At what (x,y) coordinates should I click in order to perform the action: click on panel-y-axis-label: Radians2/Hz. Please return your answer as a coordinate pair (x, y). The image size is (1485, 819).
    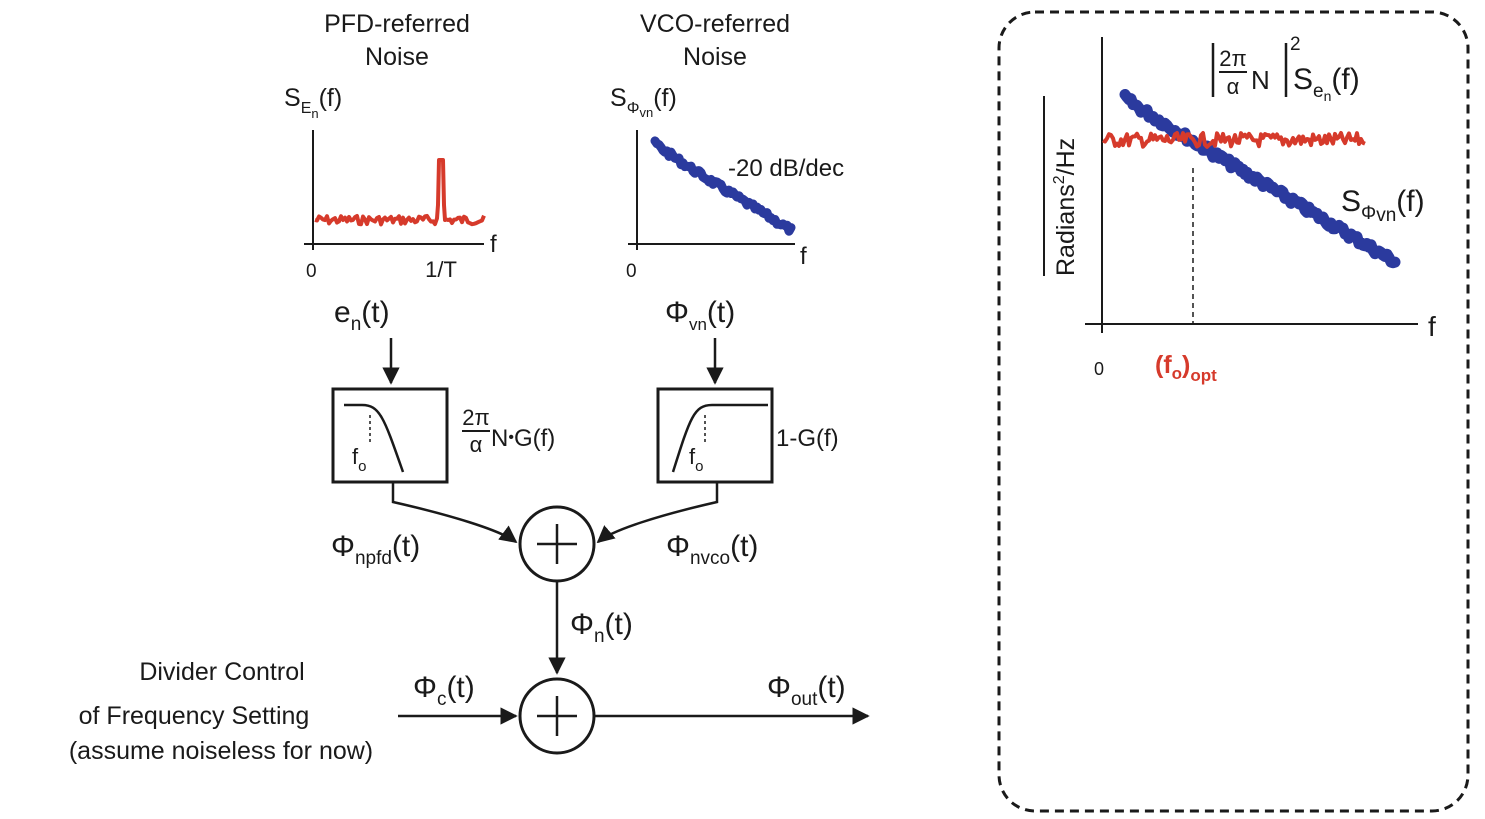
    Looking at the image, I should click on (1061, 186).